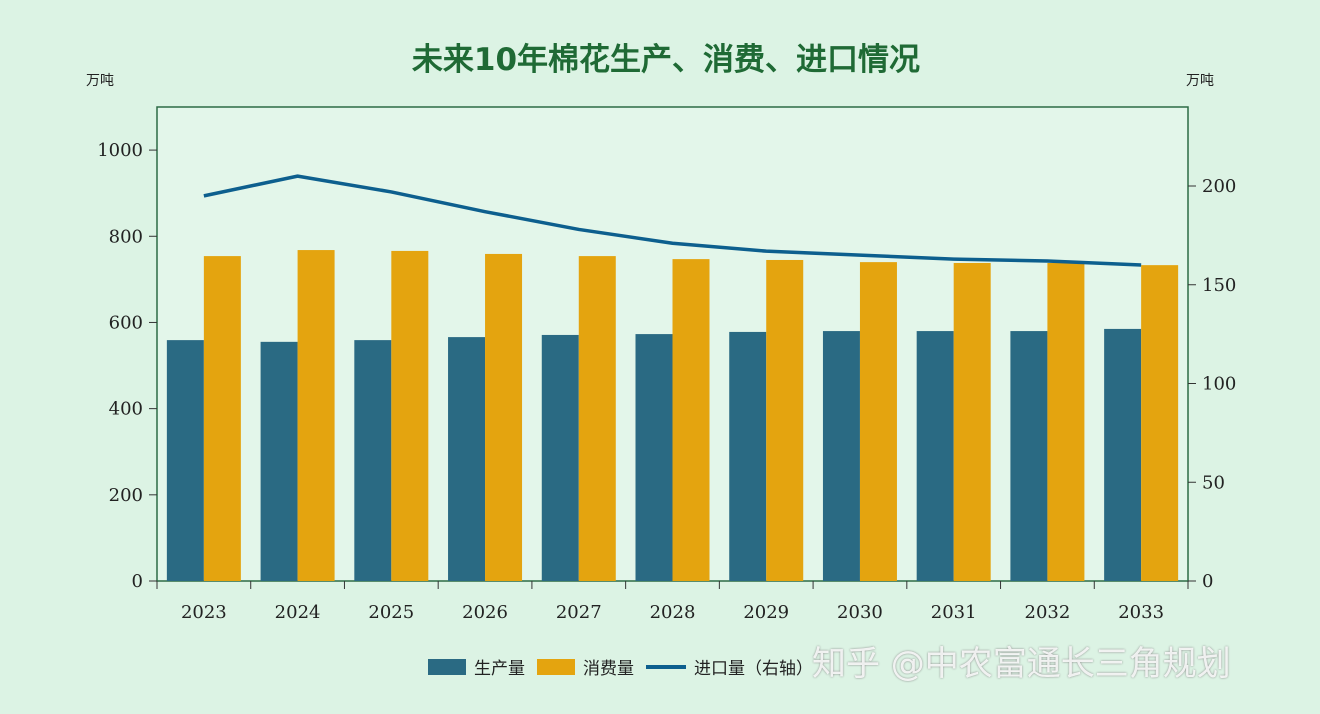  What do you see at coordinates (954, 612) in the screenshot?
I see `x-tick-label: 2031` at bounding box center [954, 612].